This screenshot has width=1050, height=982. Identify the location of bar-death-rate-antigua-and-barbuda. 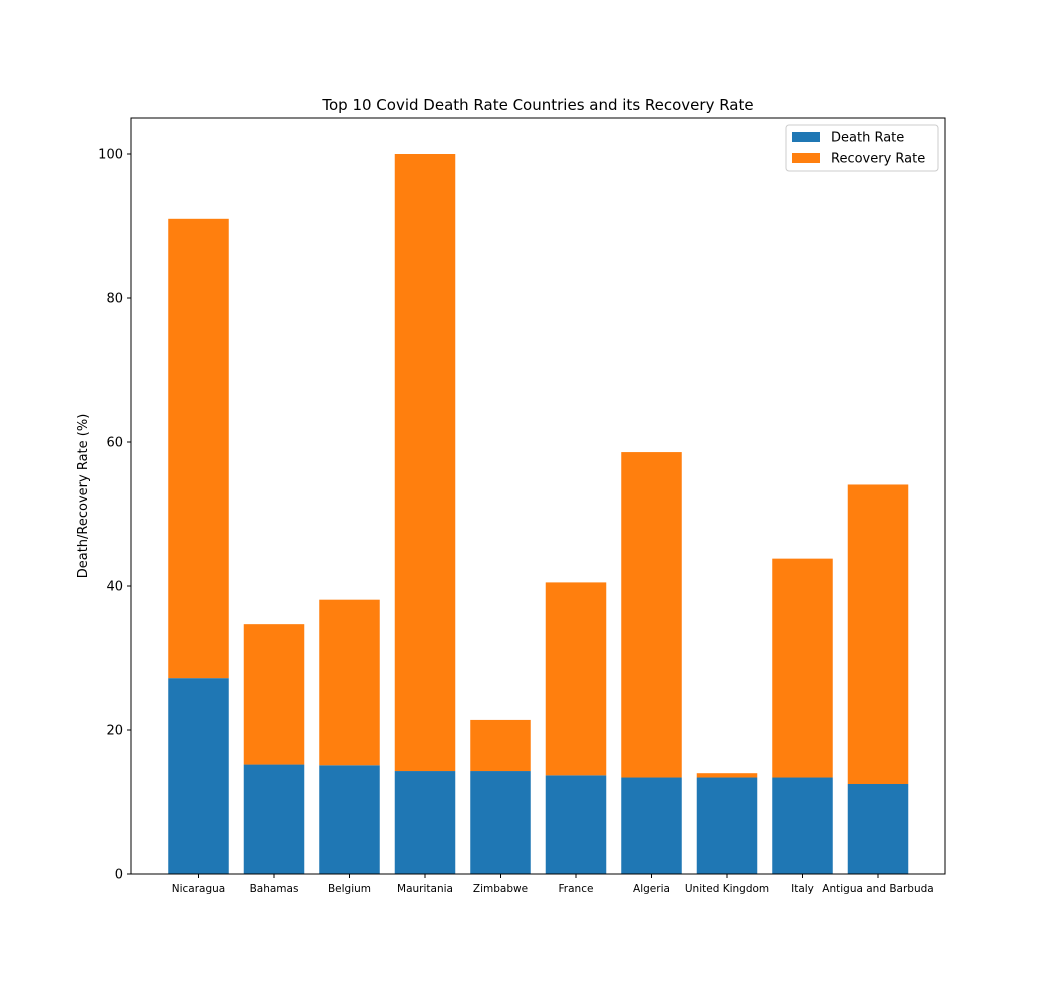
(878, 829).